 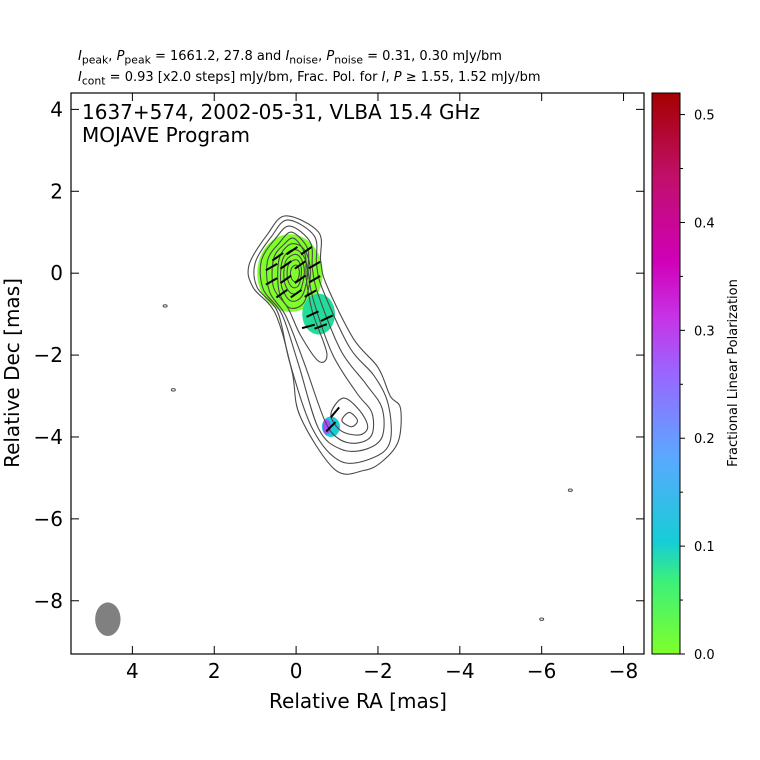 I want to click on x-tick-label: 0, so click(x=296, y=671).